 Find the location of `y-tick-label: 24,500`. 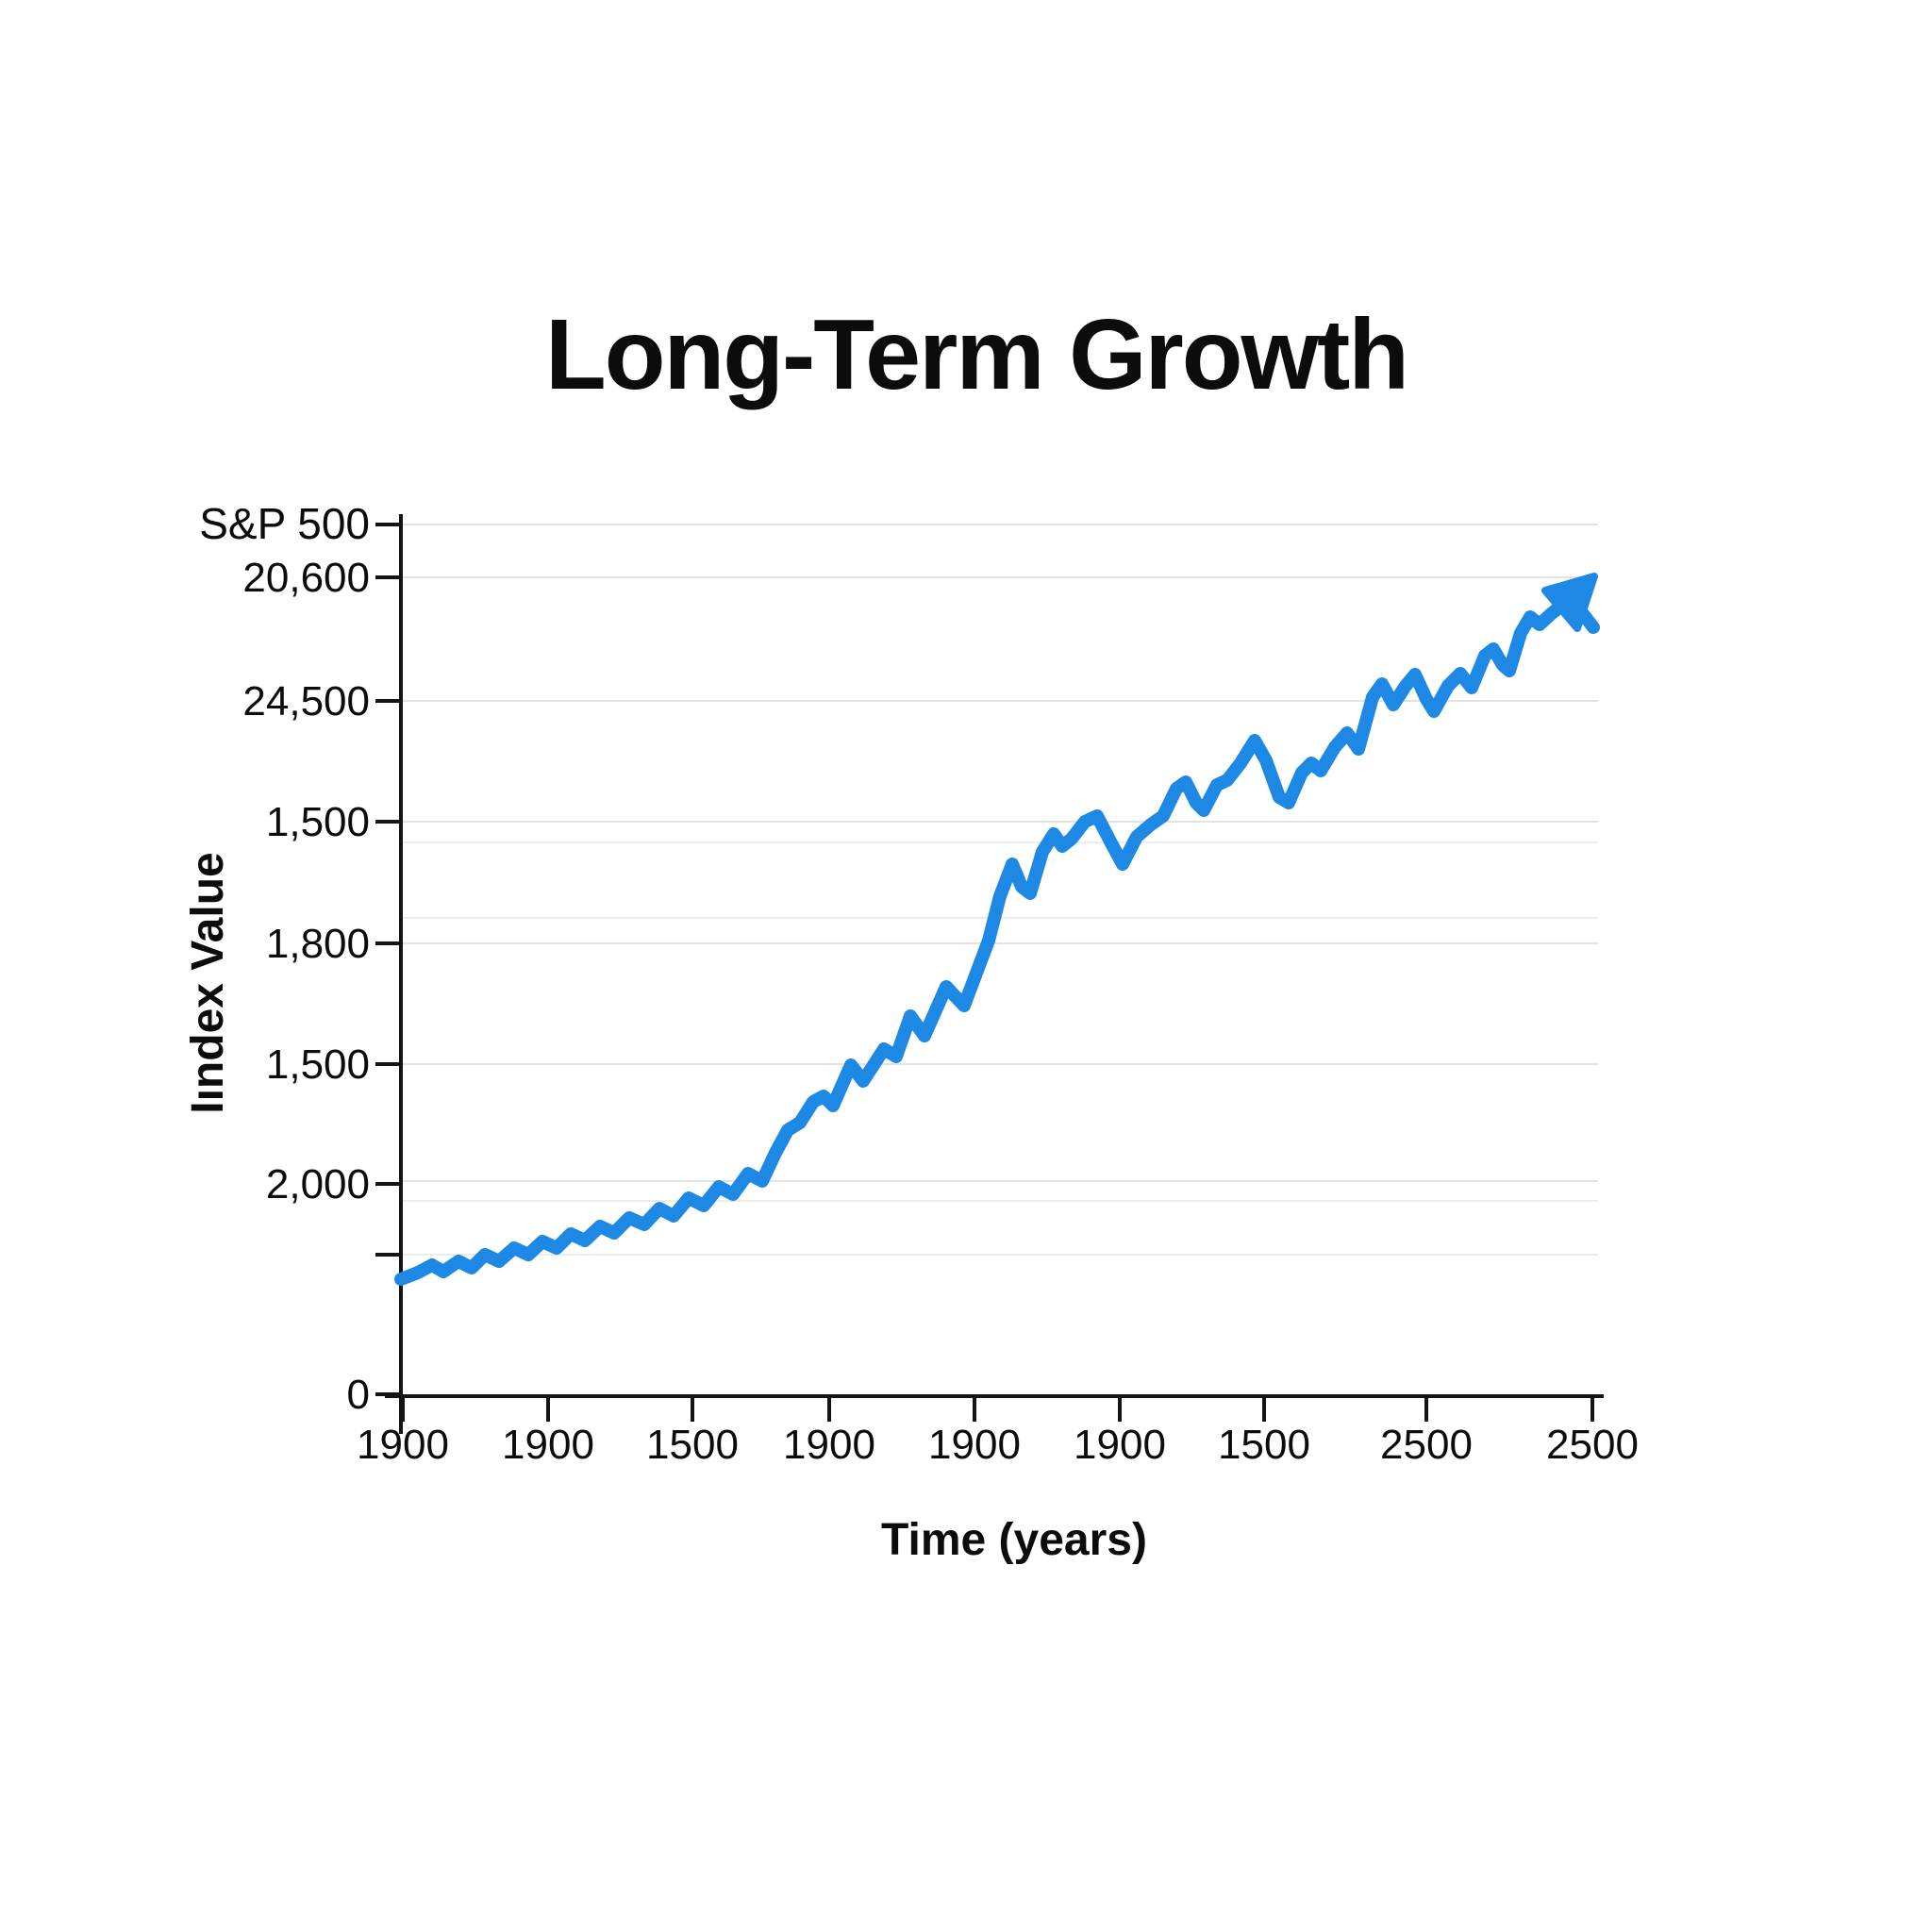

y-tick-label: 24,500 is located at coordinates (306, 701).